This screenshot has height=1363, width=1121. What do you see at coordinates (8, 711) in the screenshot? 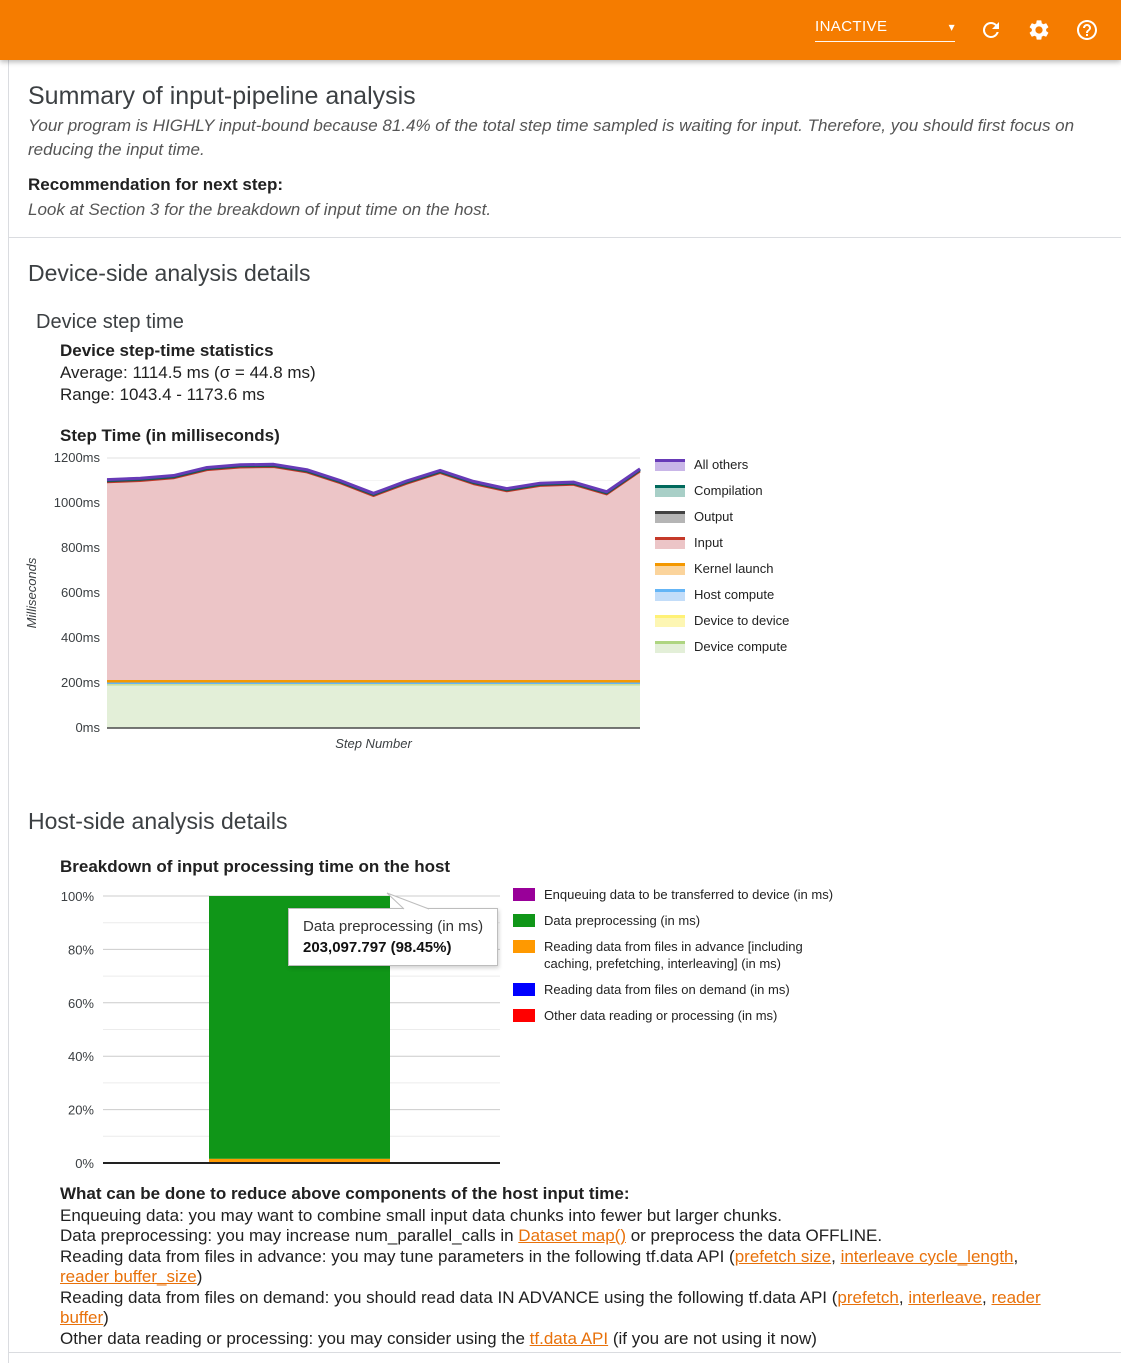
I see `content-left-border` at bounding box center [8, 711].